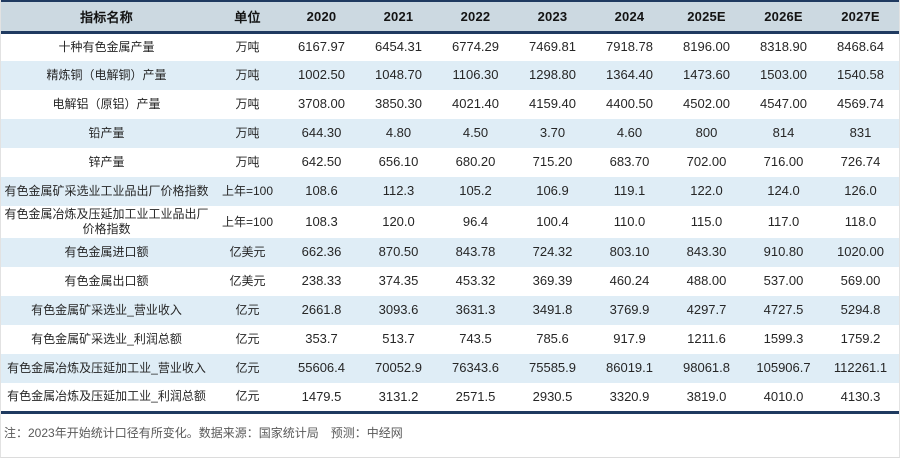  I want to click on value-cell: 105.2, so click(475, 191).